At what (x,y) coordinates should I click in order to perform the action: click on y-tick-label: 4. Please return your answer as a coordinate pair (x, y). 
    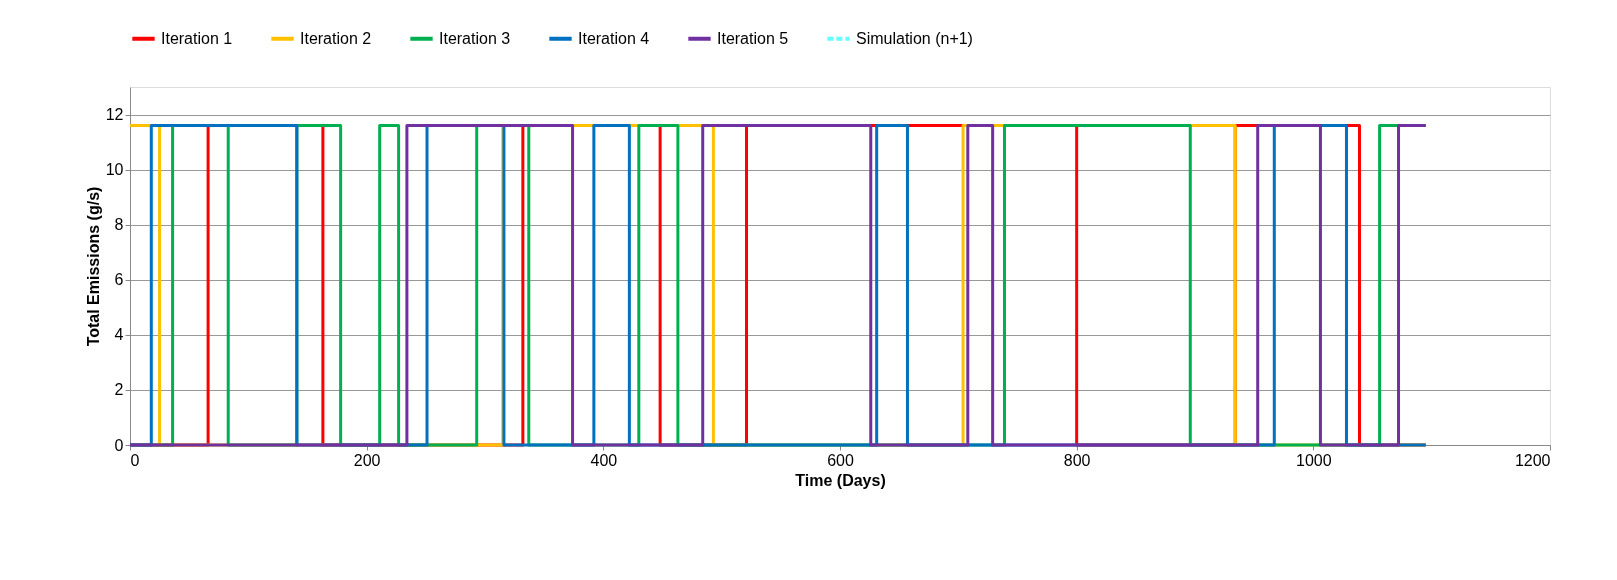
    Looking at the image, I should click on (119, 335).